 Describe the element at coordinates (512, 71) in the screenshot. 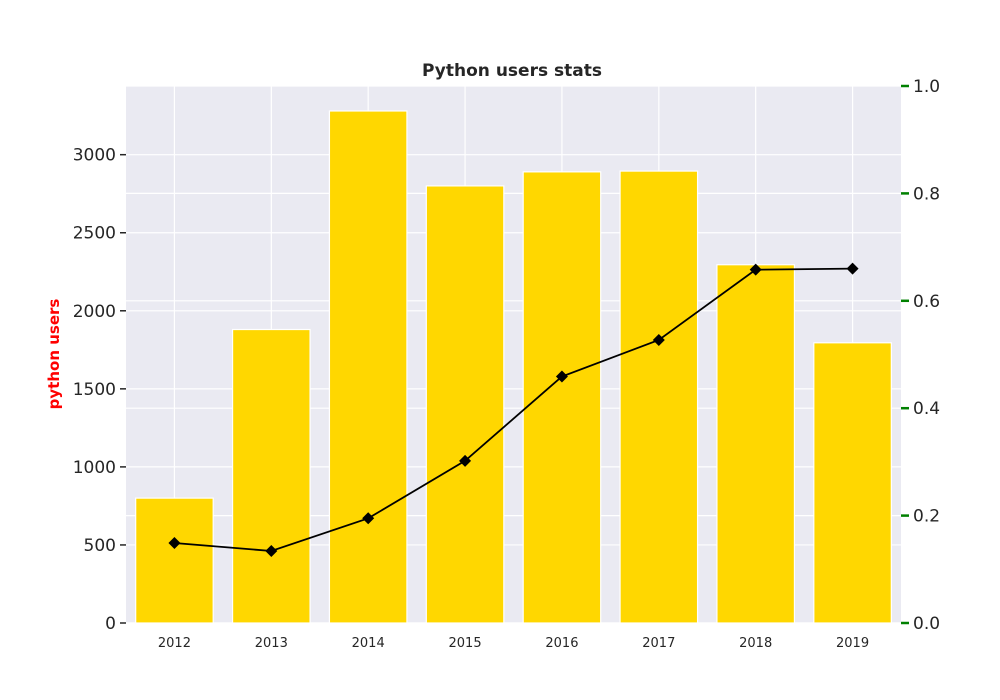

I see `chart-title: Python users stats` at that location.